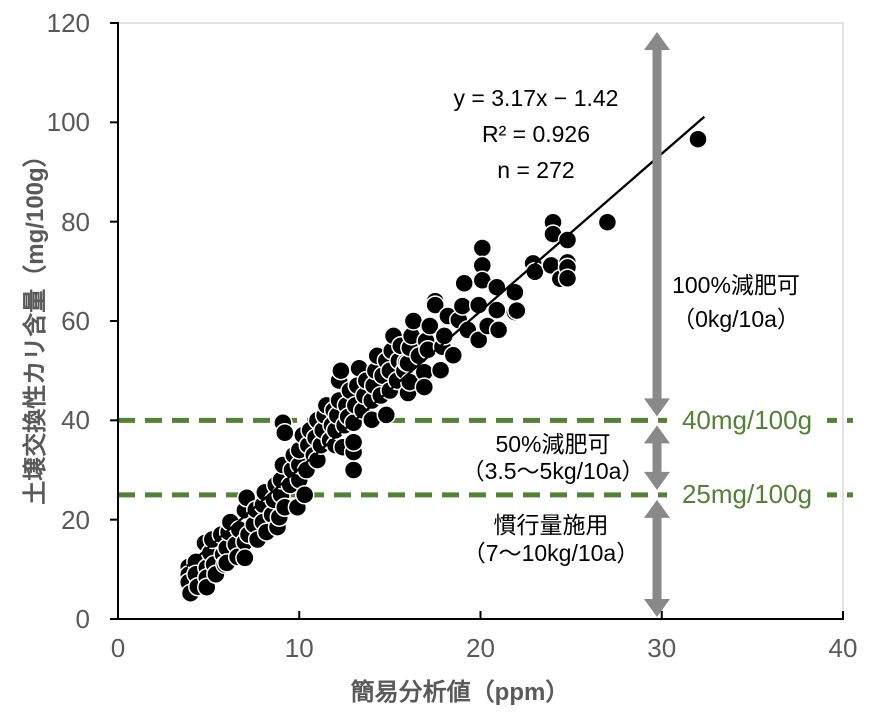 The height and width of the screenshot is (714, 879). I want to click on n-label: n = 272, so click(536, 170).